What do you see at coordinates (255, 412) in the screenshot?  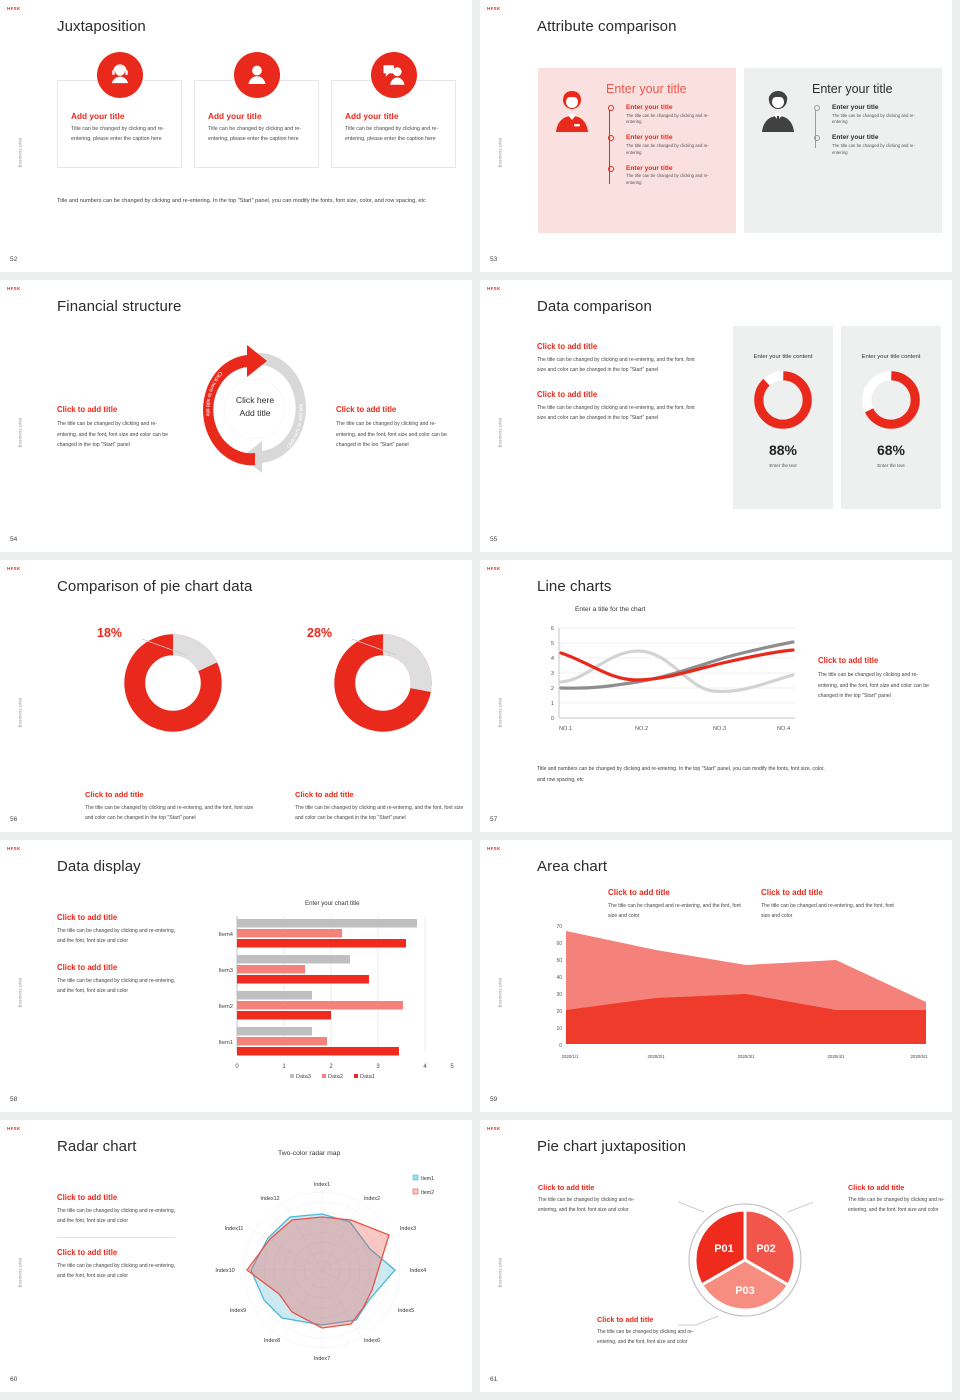 I see `center-line-2: Add title` at bounding box center [255, 412].